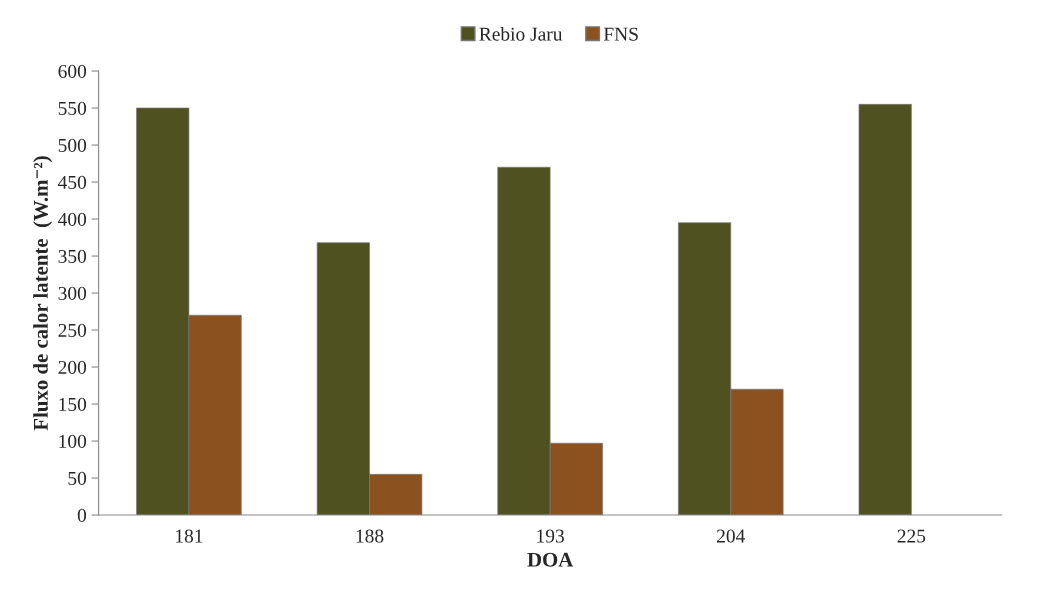  What do you see at coordinates (72, 293) in the screenshot?
I see `y-tick-label: 300` at bounding box center [72, 293].